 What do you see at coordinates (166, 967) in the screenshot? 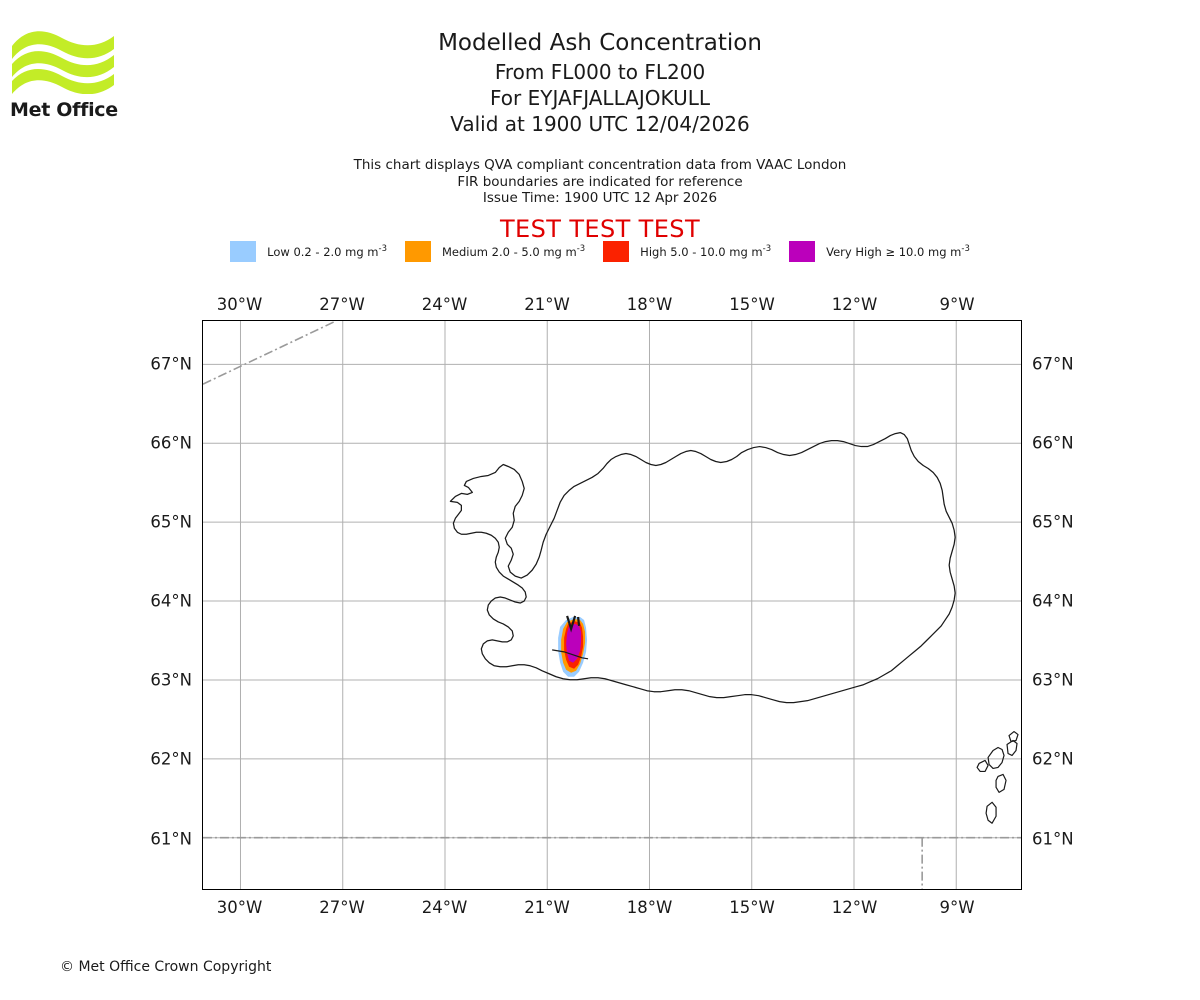
I see `copyright-notice: © Met Office Crown Copyright` at bounding box center [166, 967].